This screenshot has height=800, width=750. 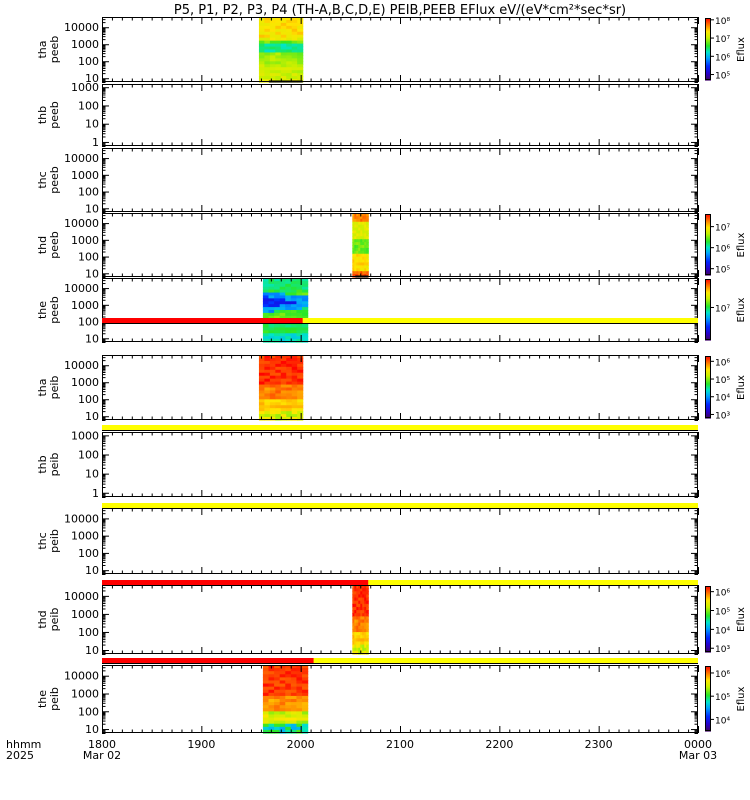 What do you see at coordinates (741, 309) in the screenshot?
I see `colorbar-label: Eflux` at bounding box center [741, 309].